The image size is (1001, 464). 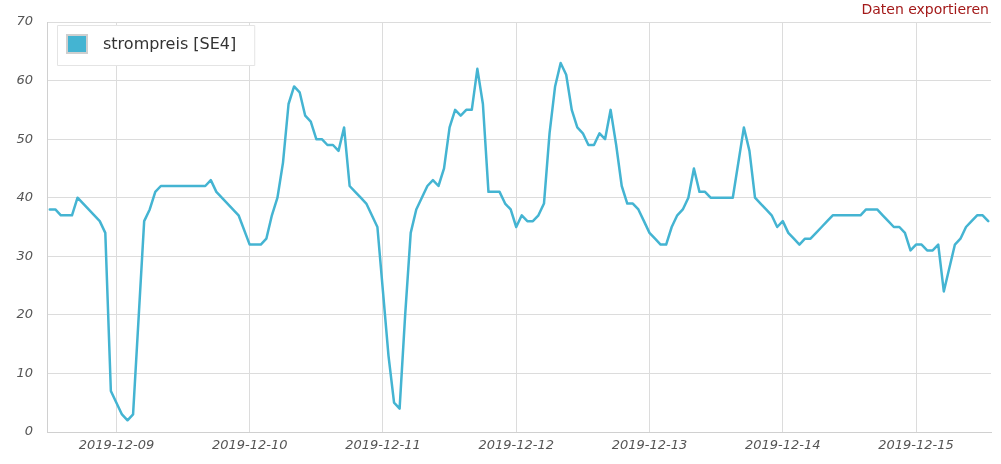 What do you see at coordinates (24, 138) in the screenshot?
I see `y-tick-label: 50` at bounding box center [24, 138].